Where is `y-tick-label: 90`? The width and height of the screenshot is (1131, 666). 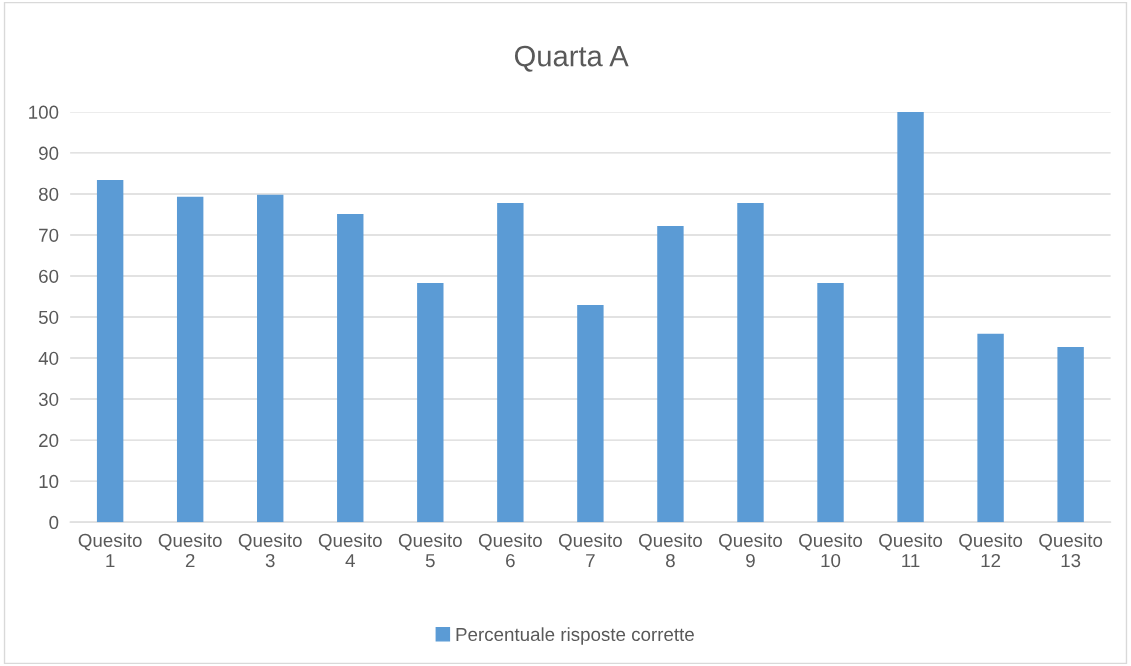 y-tick-label: 90 is located at coordinates (49, 153).